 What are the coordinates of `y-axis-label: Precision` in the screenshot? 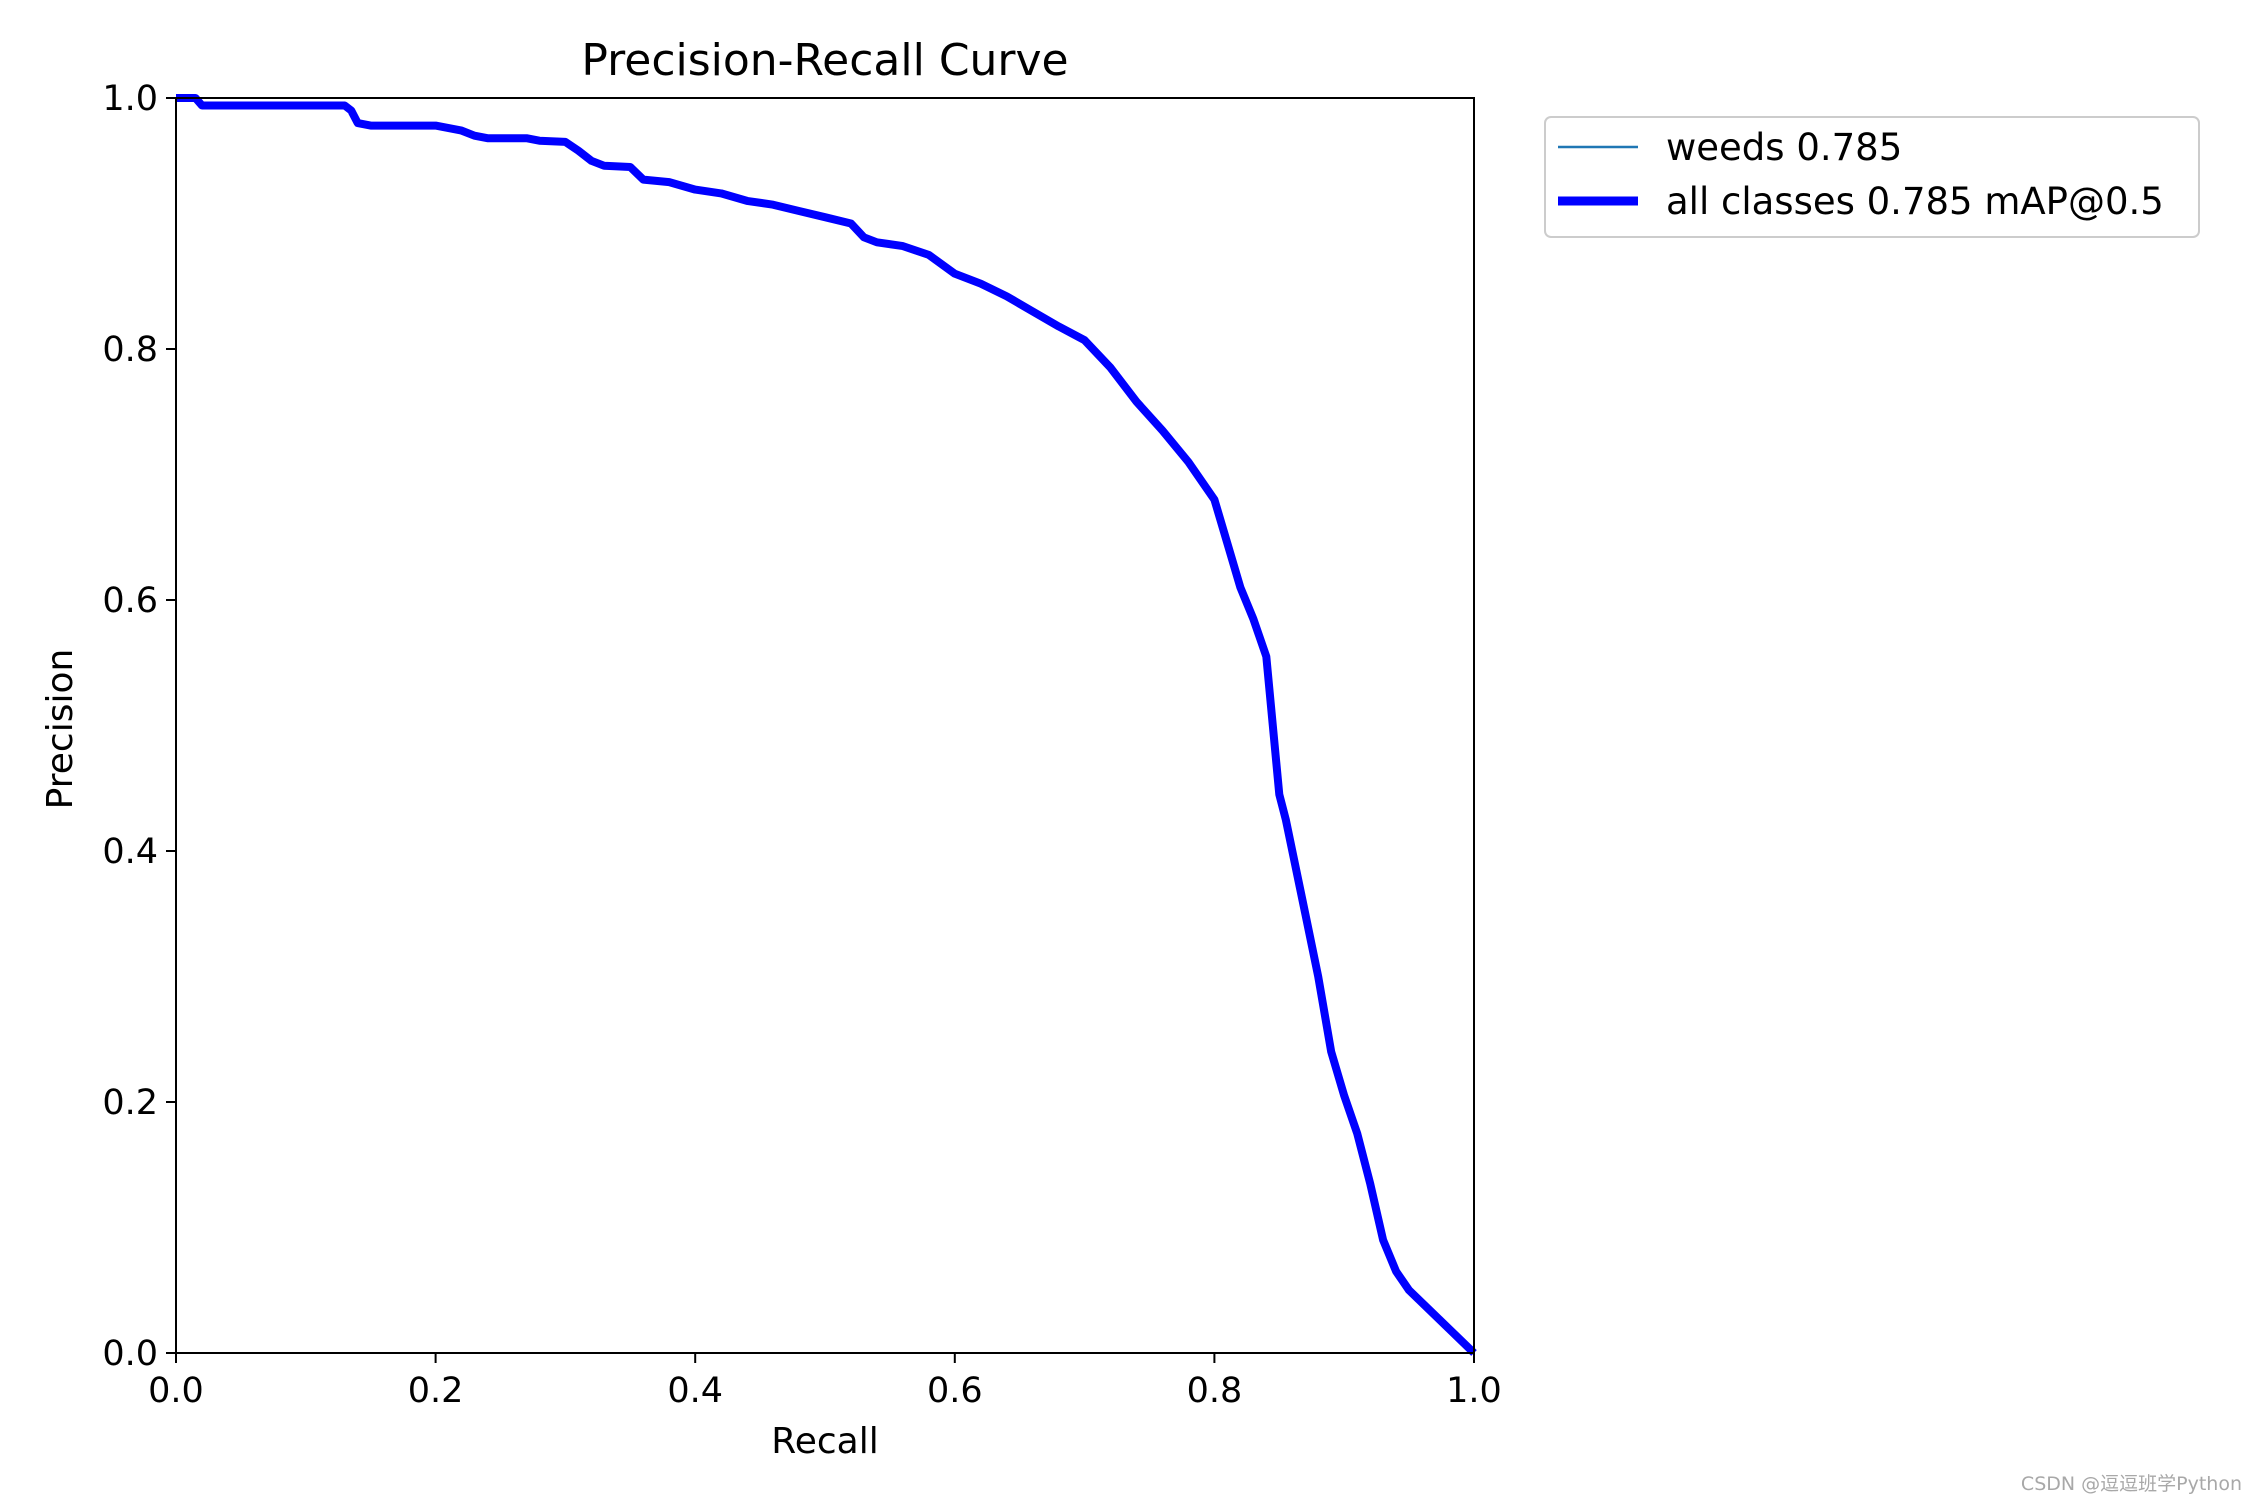 It's located at (60, 729).